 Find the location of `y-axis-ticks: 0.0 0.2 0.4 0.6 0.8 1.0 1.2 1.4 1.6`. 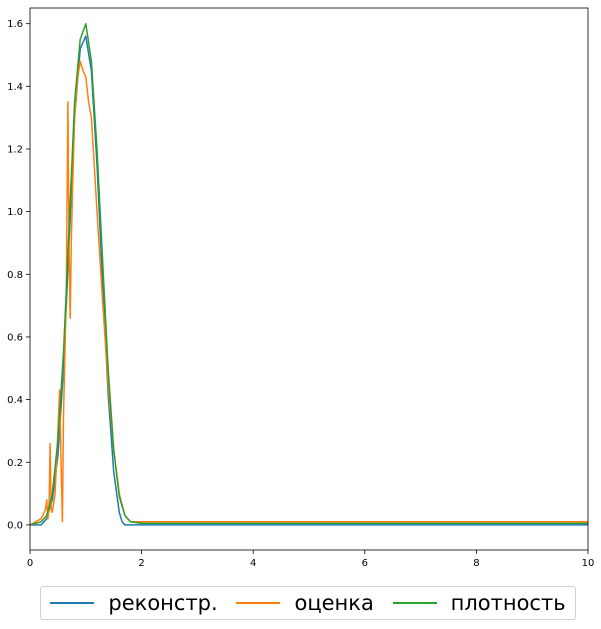

y-axis-ticks: 0.0 0.2 0.4 0.6 0.8 1.0 1.2 1.4 1.6 is located at coordinates (18, 275).